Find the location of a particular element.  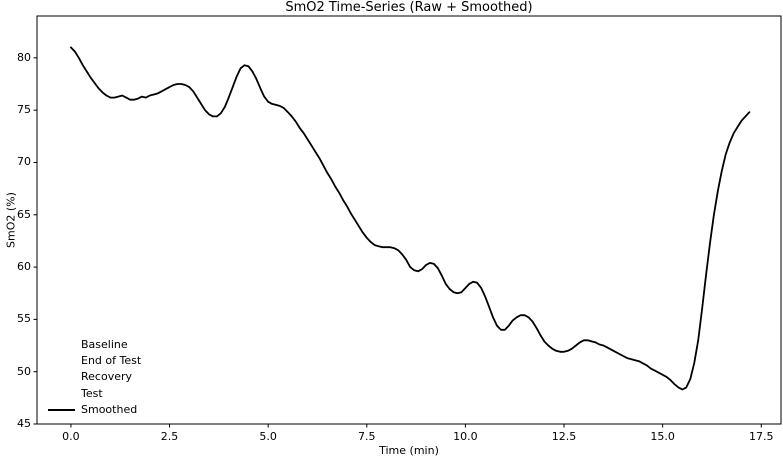

y-tick-label: 80 is located at coordinates (24, 57).